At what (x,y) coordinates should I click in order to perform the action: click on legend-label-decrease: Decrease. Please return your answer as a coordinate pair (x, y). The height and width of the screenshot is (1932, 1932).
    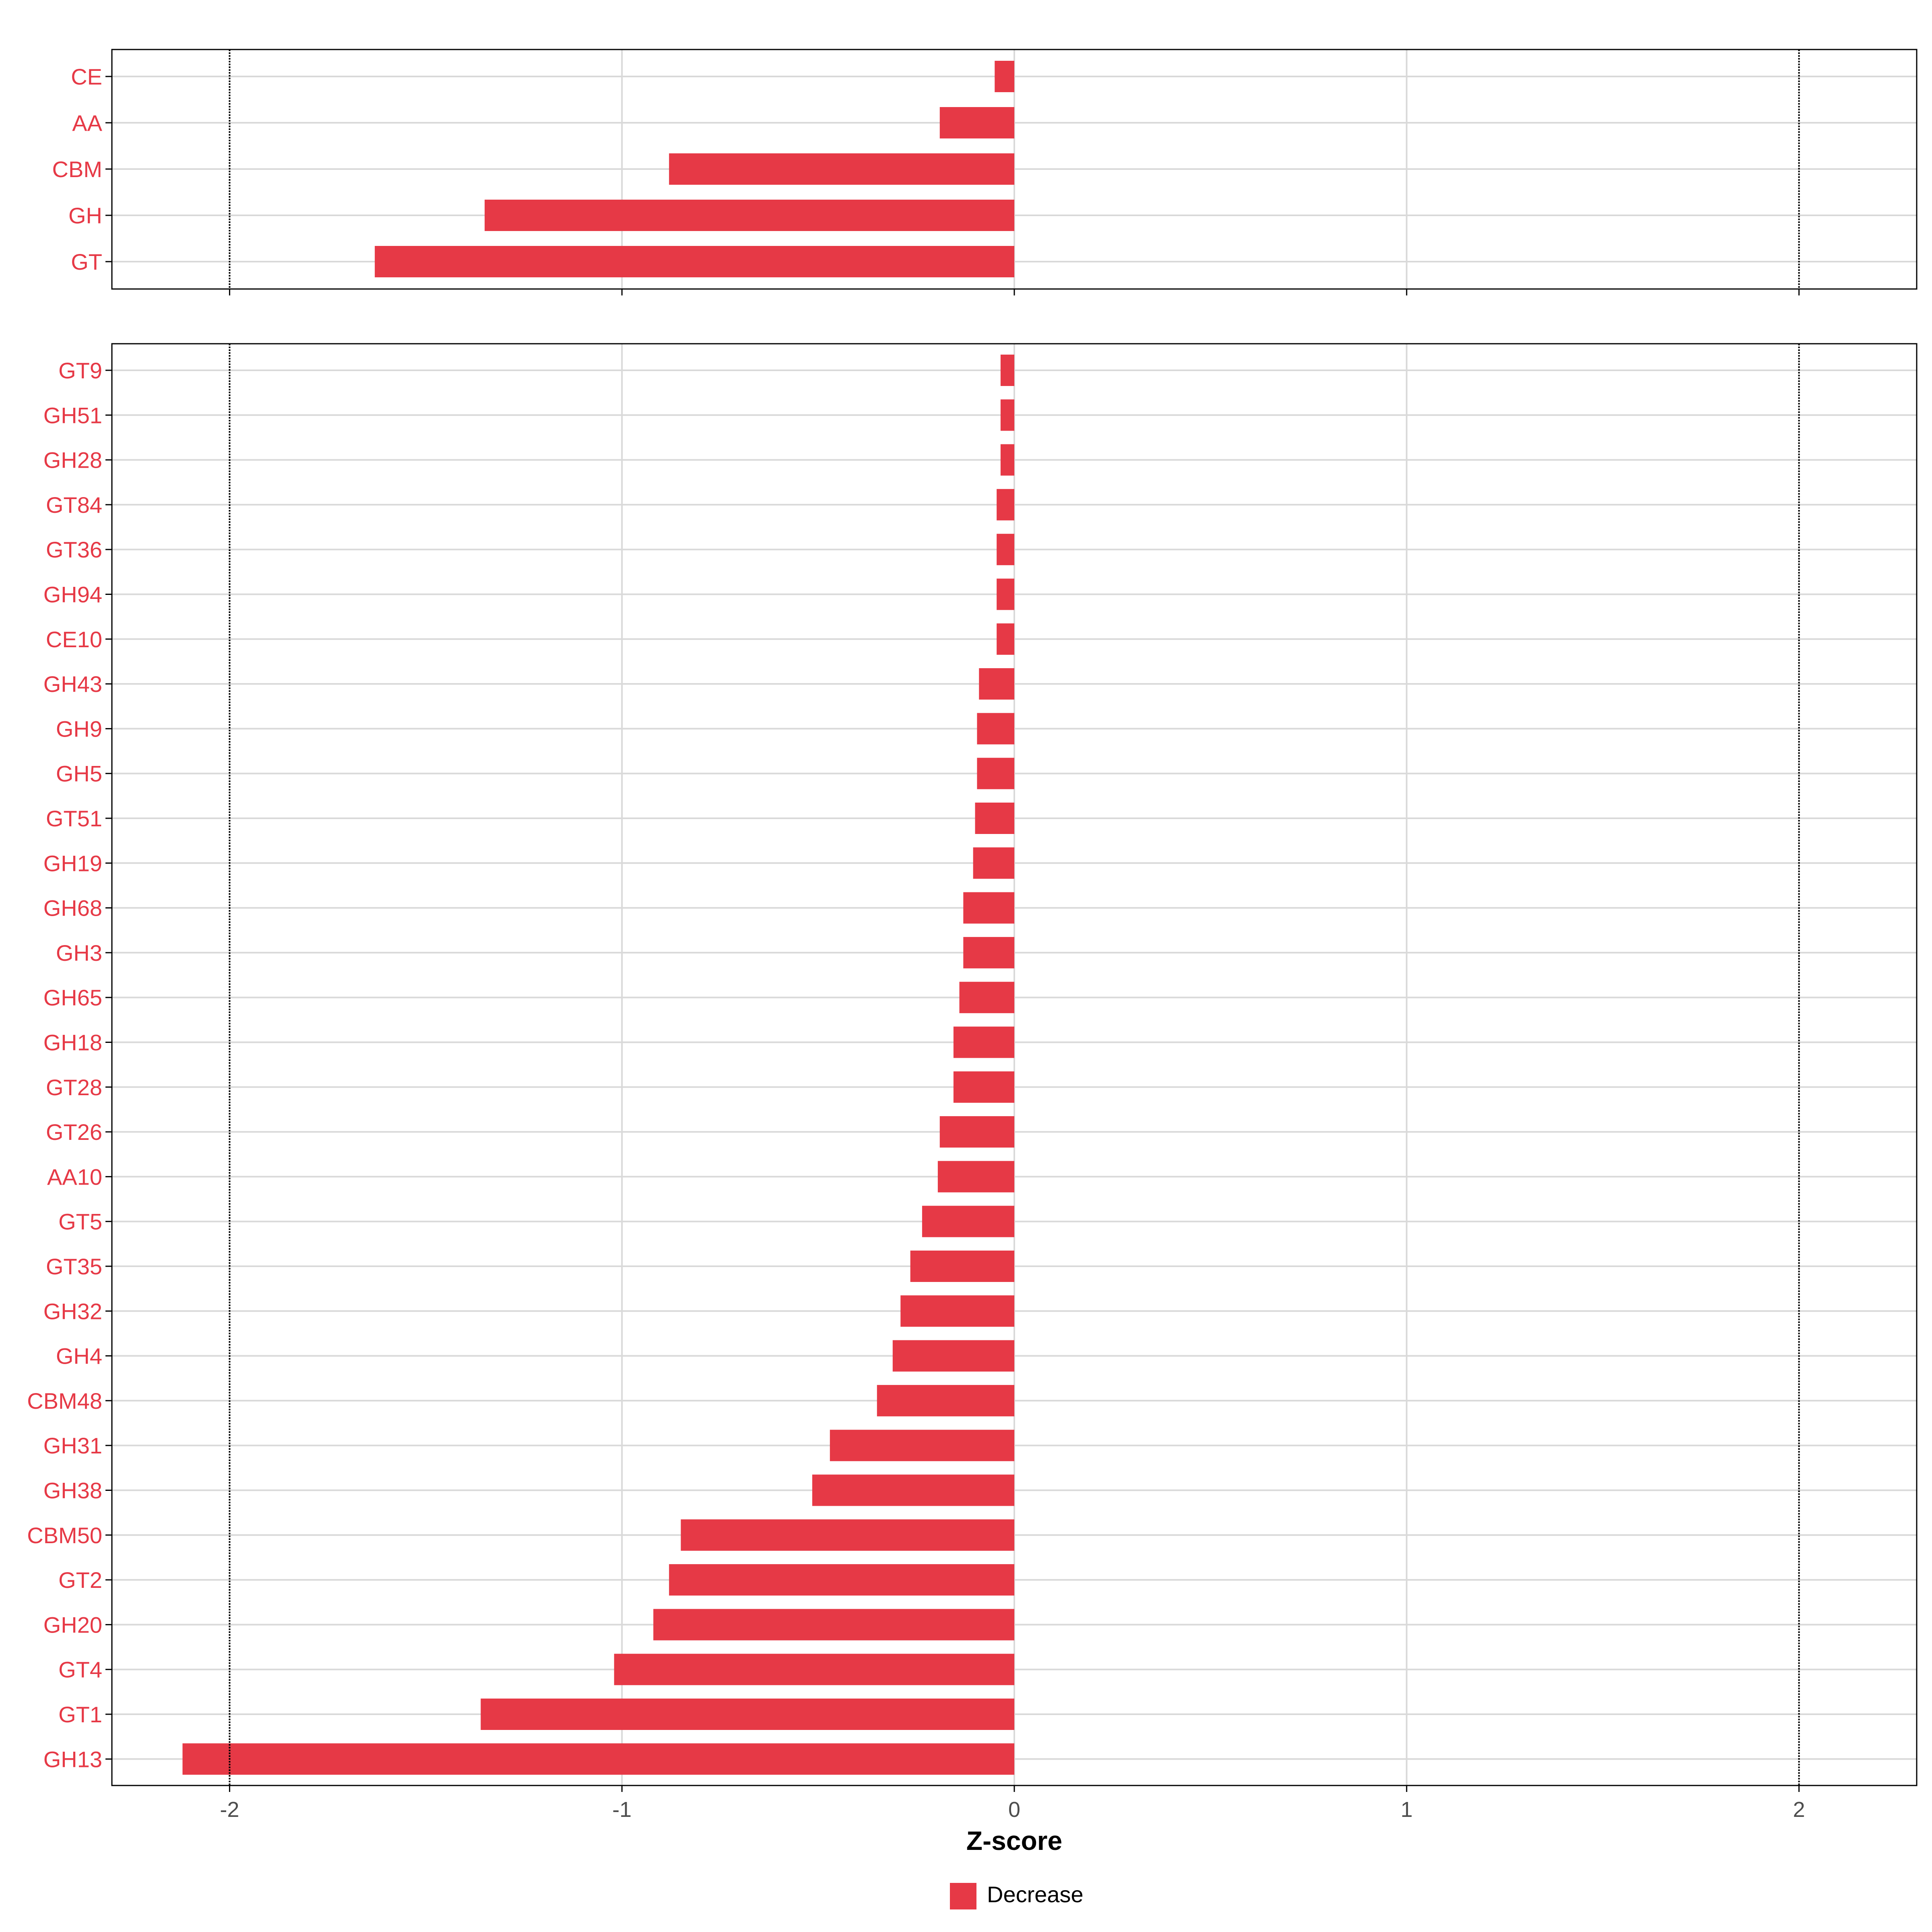
    Looking at the image, I should click on (1035, 1894).